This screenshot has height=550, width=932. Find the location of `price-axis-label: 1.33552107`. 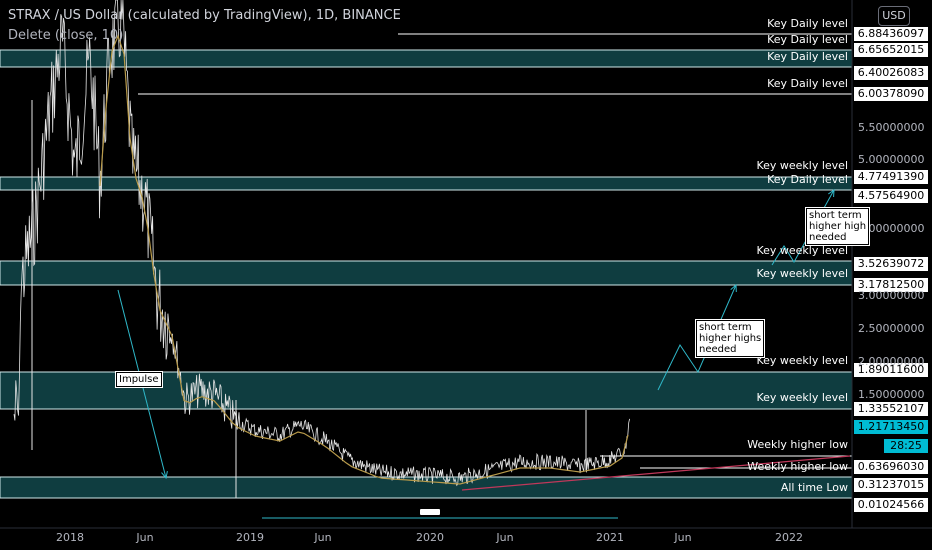

price-axis-label: 1.33552107 is located at coordinates (891, 409).